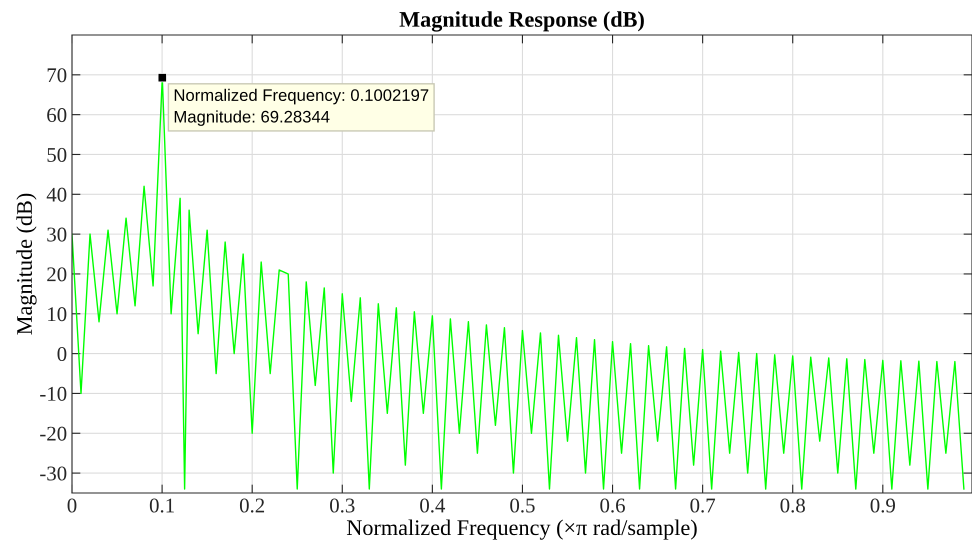  What do you see at coordinates (53, 393) in the screenshot?
I see `y-tick-label: -10` at bounding box center [53, 393].